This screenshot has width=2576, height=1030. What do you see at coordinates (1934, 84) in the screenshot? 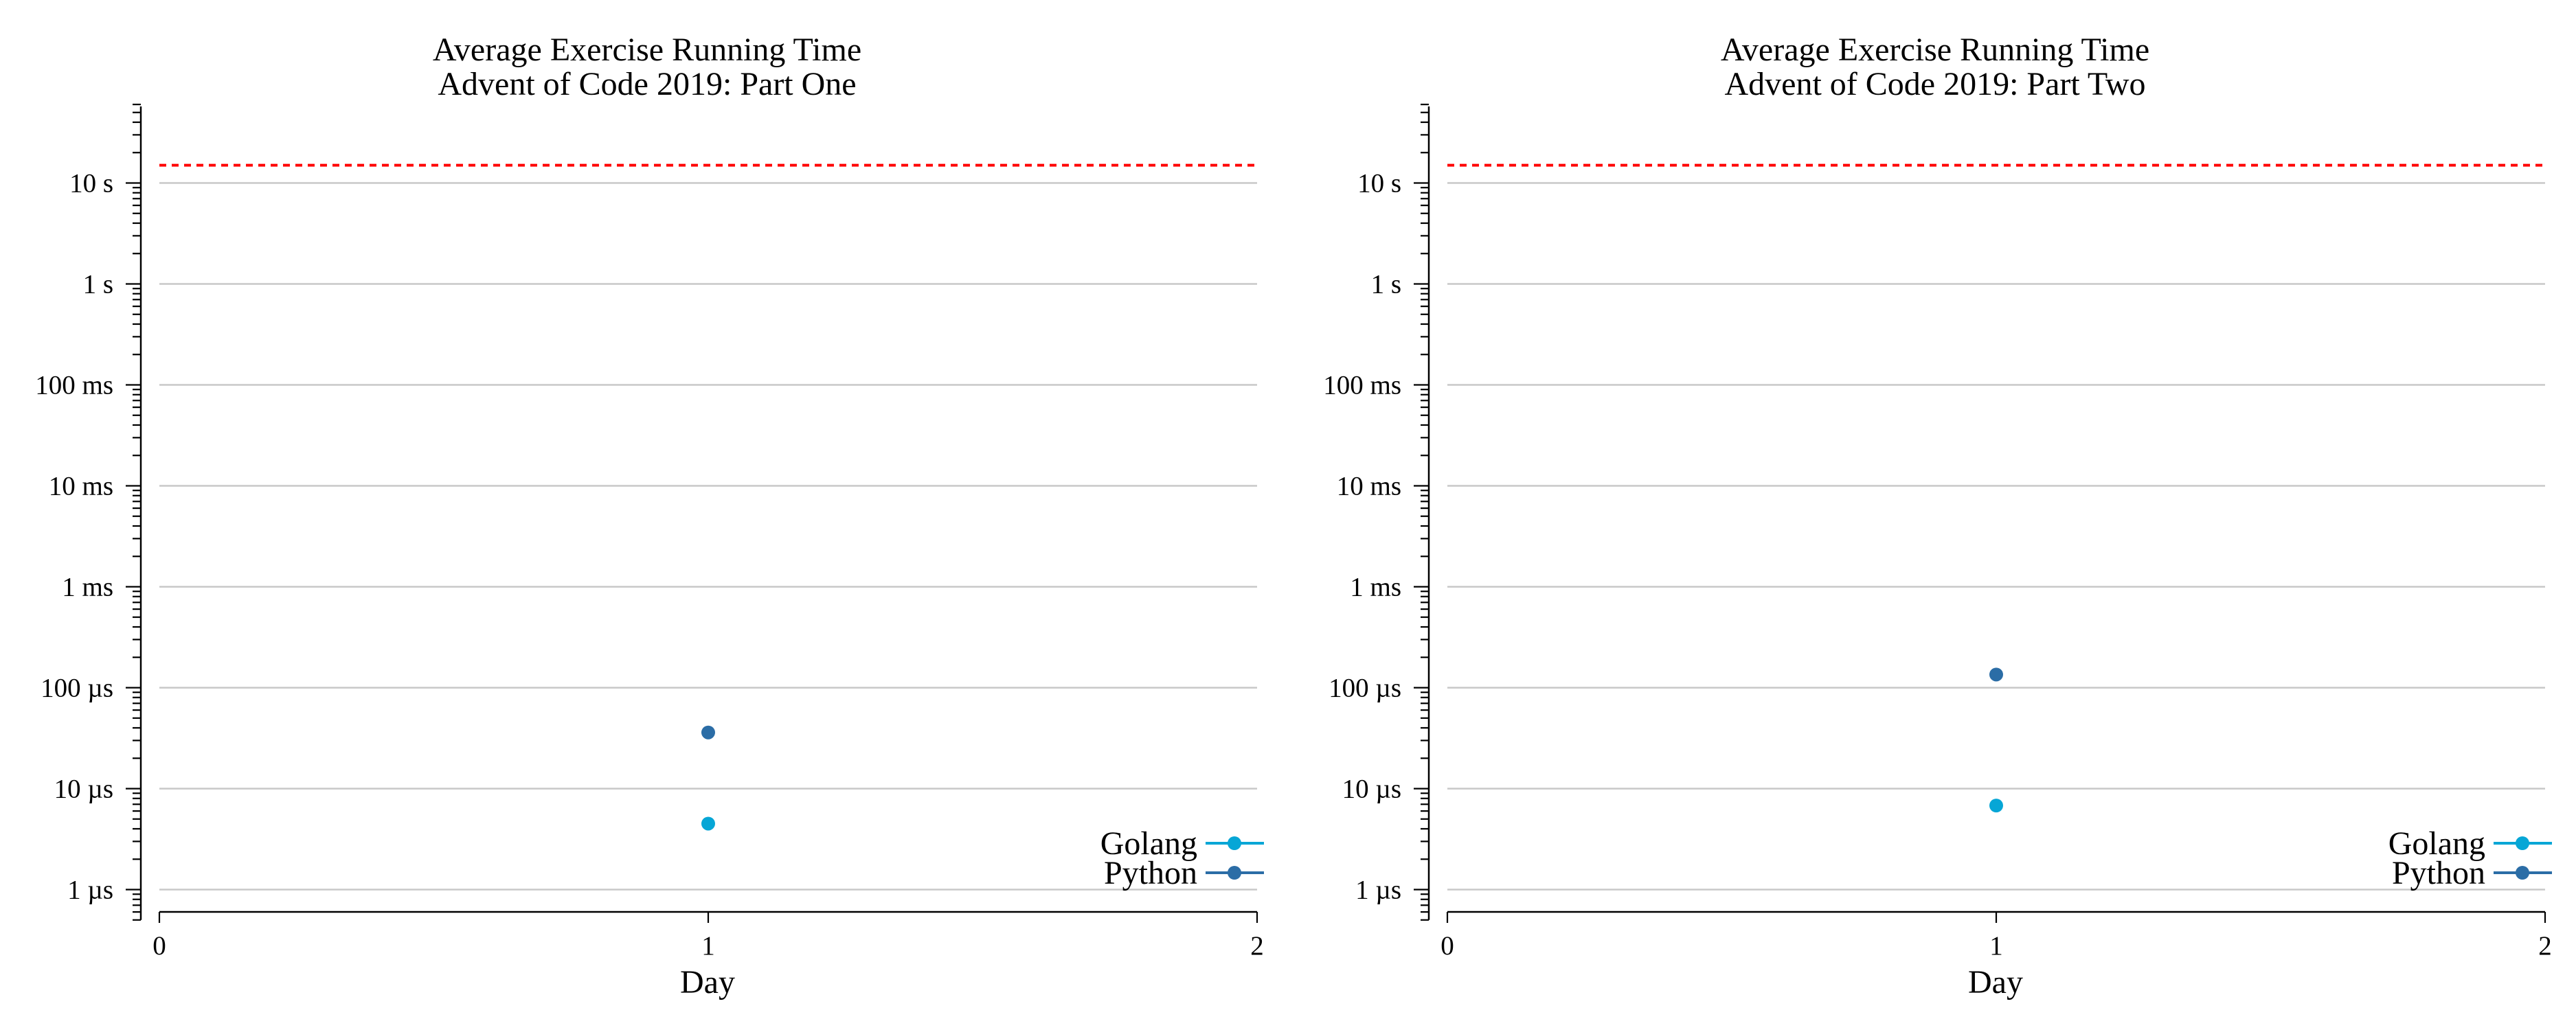
I see `chart-subtitle: Advent of Code 2019: Part Two` at bounding box center [1934, 84].